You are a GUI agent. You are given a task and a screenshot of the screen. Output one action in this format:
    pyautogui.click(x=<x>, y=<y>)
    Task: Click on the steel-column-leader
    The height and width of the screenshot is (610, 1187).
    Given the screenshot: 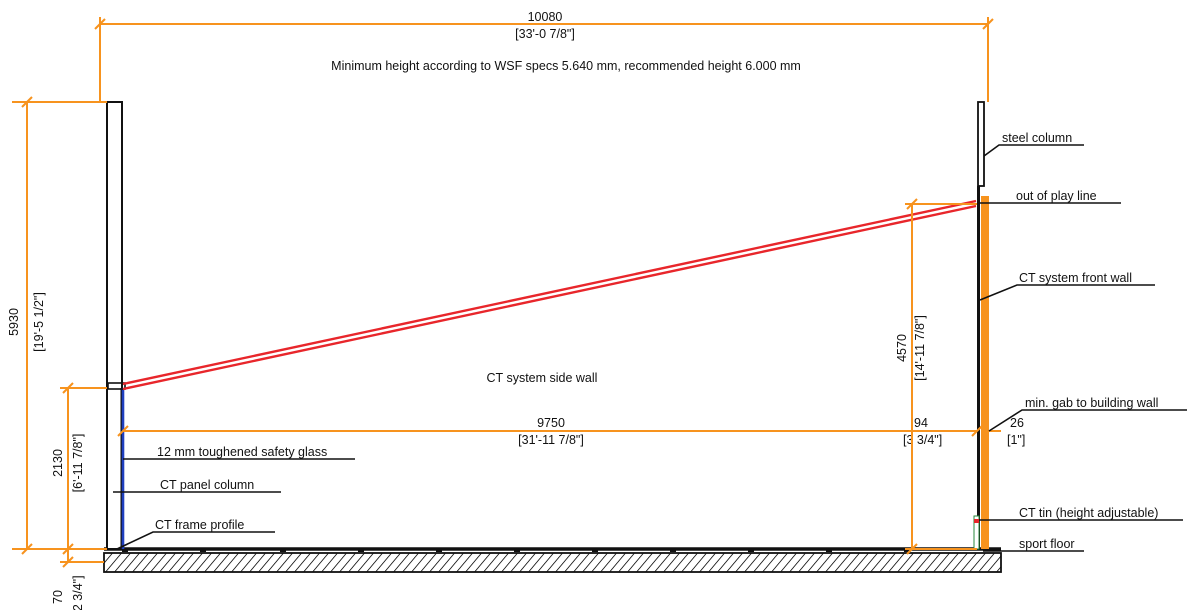 What is the action you would take?
    pyautogui.click(x=1033, y=150)
    